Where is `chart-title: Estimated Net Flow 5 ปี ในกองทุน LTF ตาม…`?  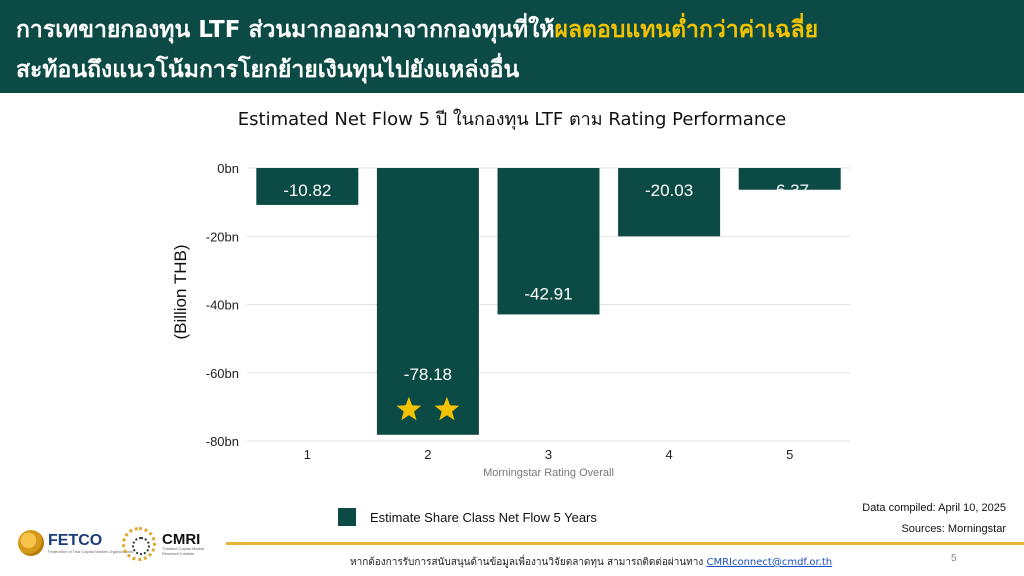
chart-title: Estimated Net Flow 5 ปี ในกองทุน LTF ตาม… is located at coordinates (512, 119).